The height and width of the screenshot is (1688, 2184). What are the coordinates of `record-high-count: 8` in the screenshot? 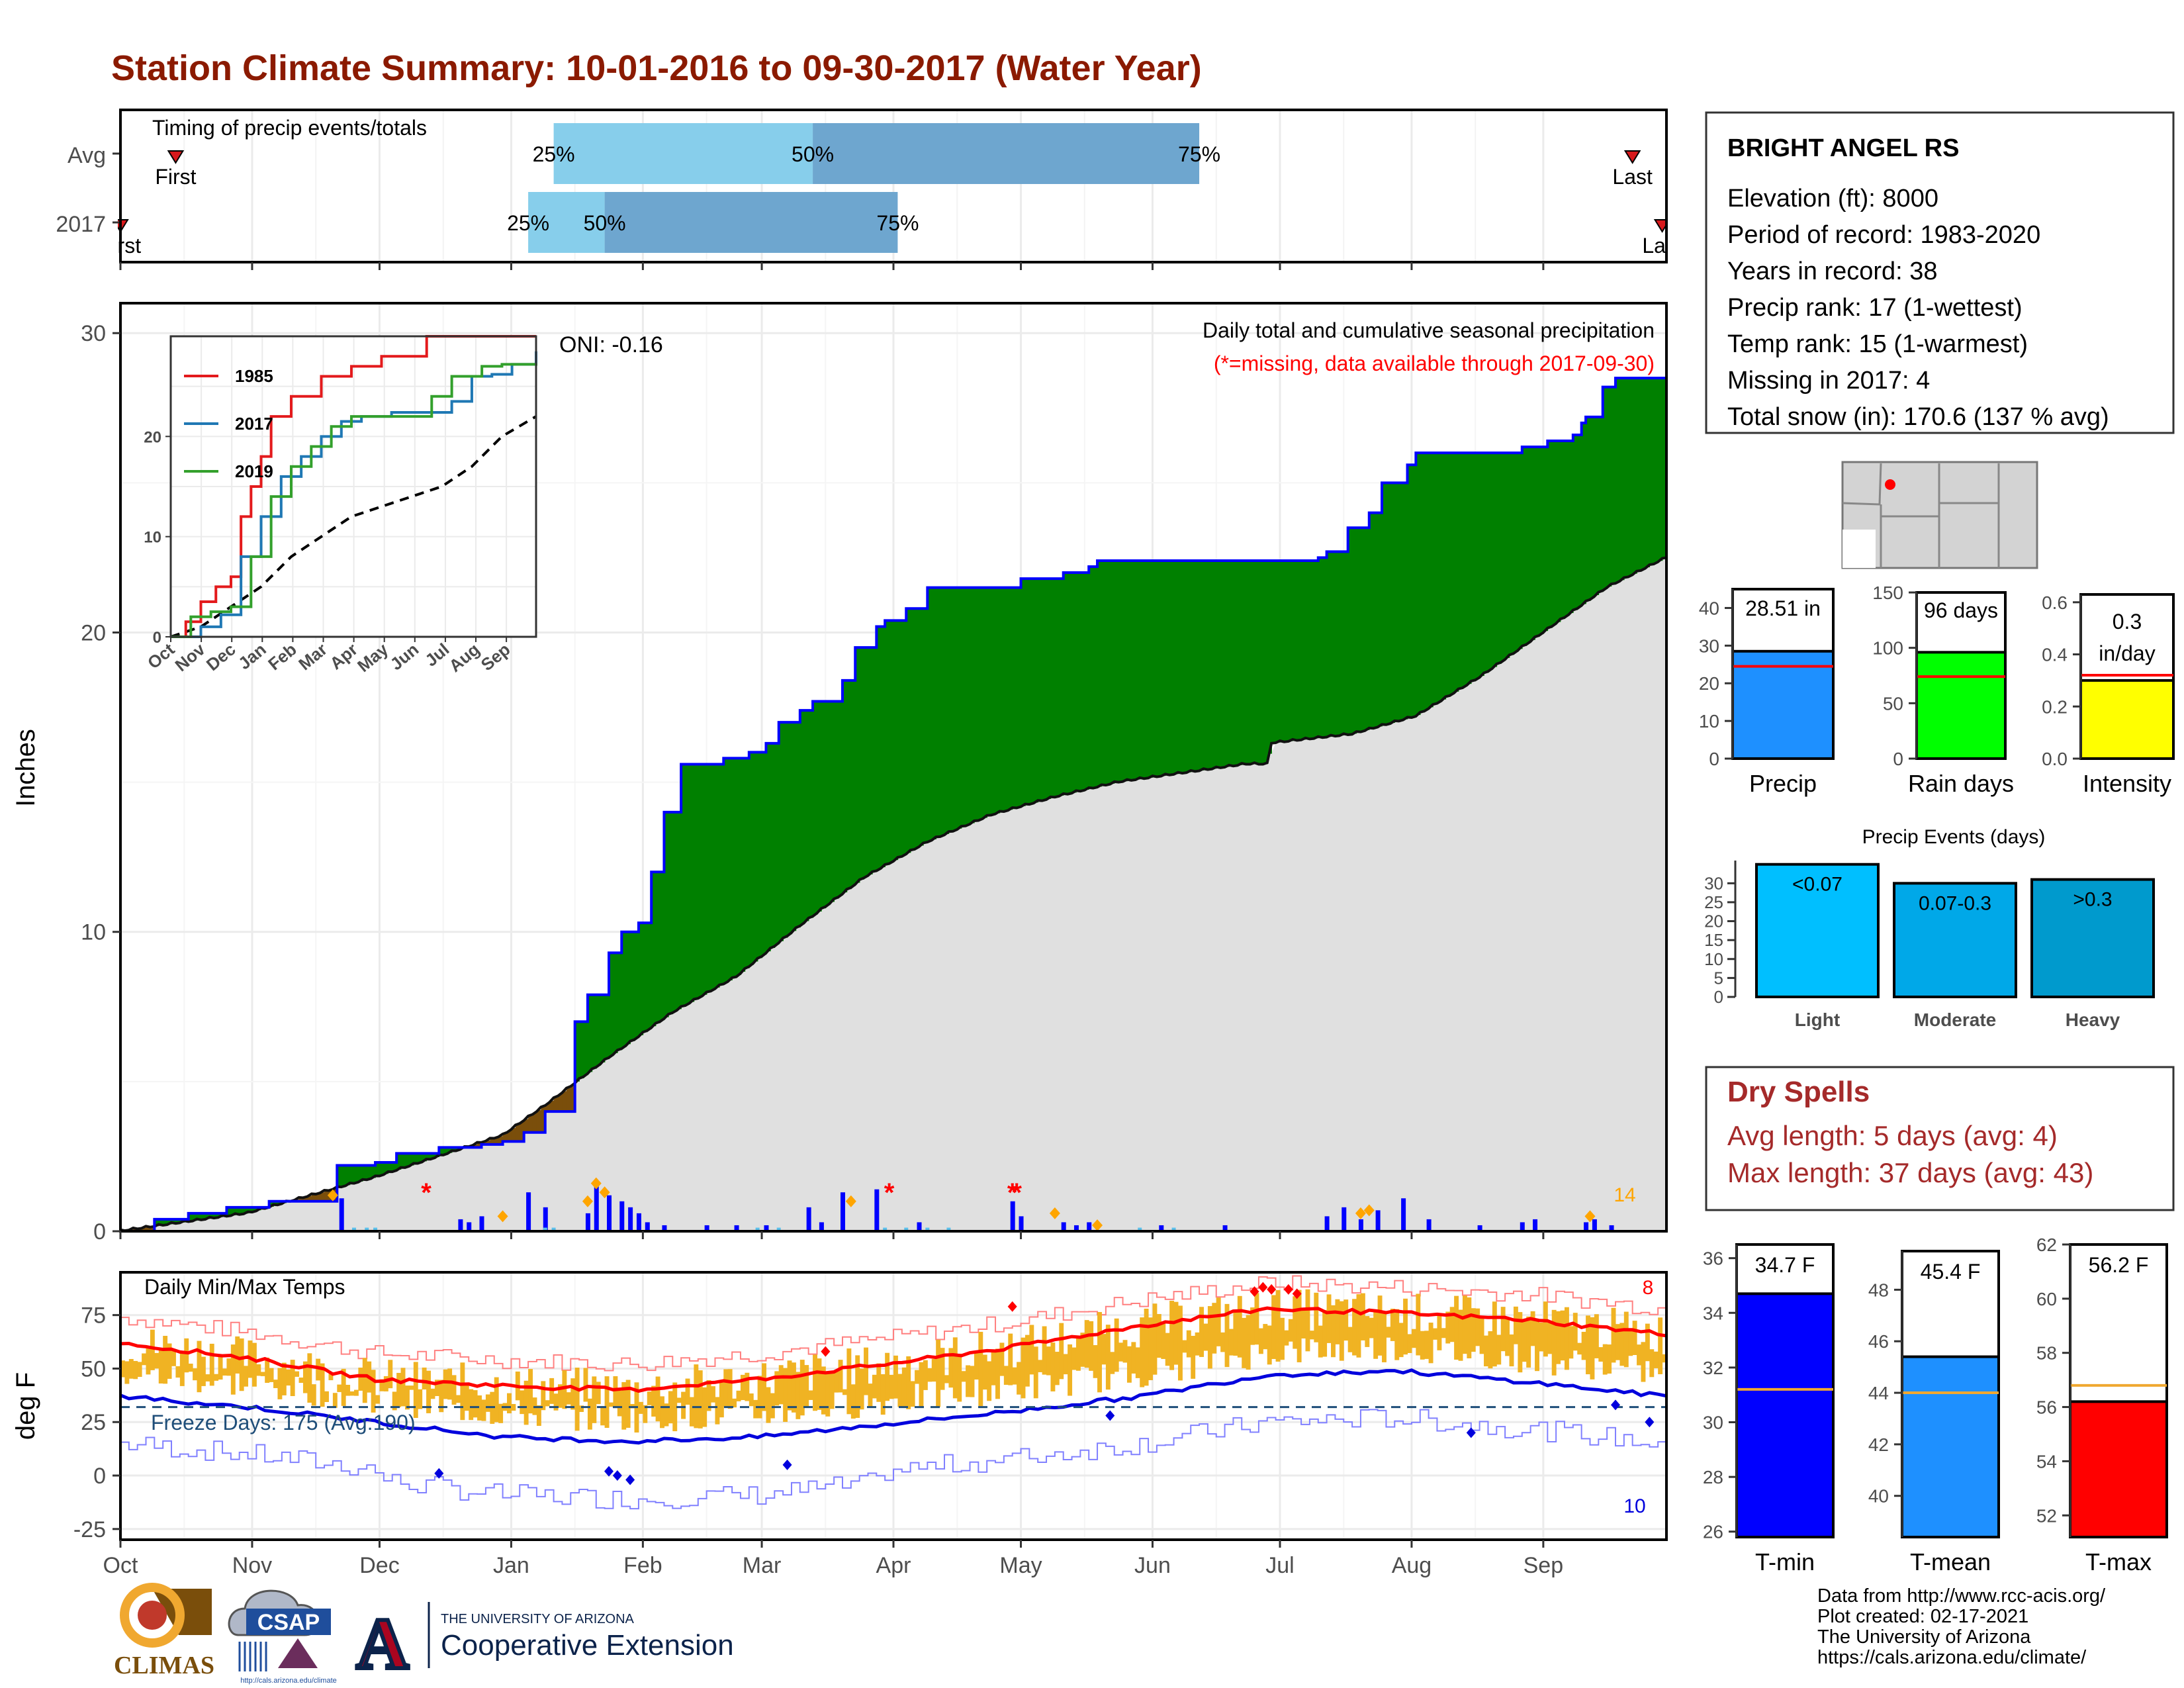 It's located at (1649, 1288).